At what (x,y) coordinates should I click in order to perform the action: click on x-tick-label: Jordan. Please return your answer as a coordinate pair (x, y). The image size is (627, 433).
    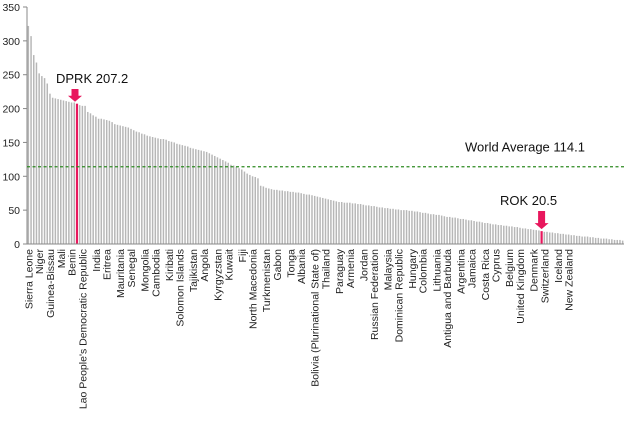
    Looking at the image, I should click on (364, 265).